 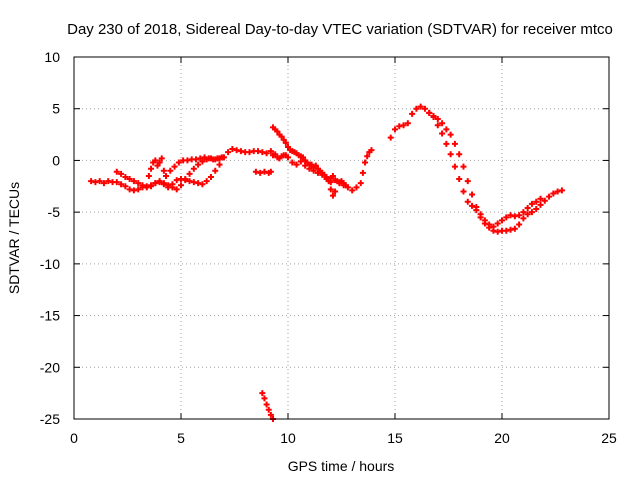 What do you see at coordinates (50, 264) in the screenshot?
I see `y-tick-label: -10` at bounding box center [50, 264].